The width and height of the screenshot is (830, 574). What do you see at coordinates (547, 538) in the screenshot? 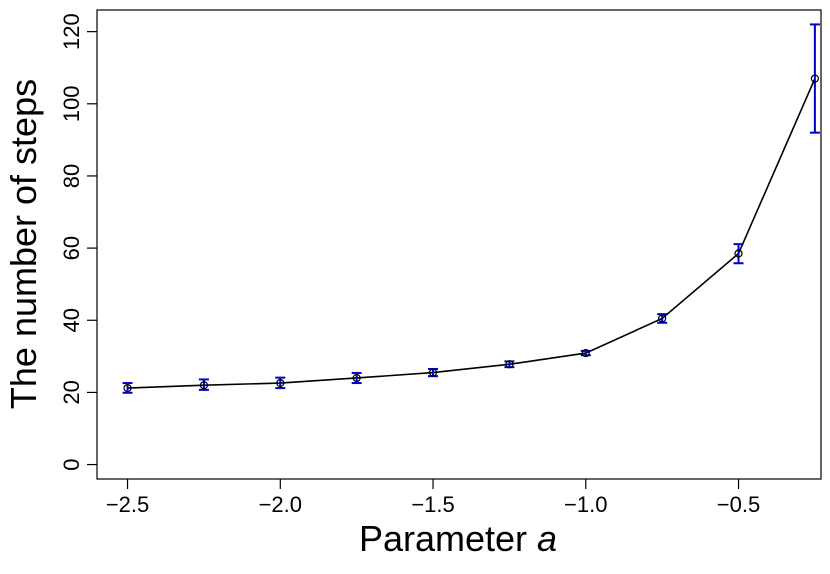
I see `x-axis-title-variable: a` at bounding box center [547, 538].